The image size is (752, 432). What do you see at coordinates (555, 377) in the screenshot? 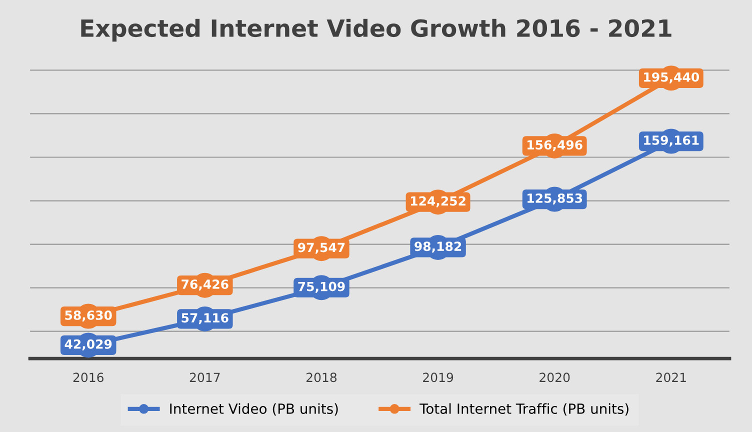
I see `x-tick-label: 2020` at bounding box center [555, 377].